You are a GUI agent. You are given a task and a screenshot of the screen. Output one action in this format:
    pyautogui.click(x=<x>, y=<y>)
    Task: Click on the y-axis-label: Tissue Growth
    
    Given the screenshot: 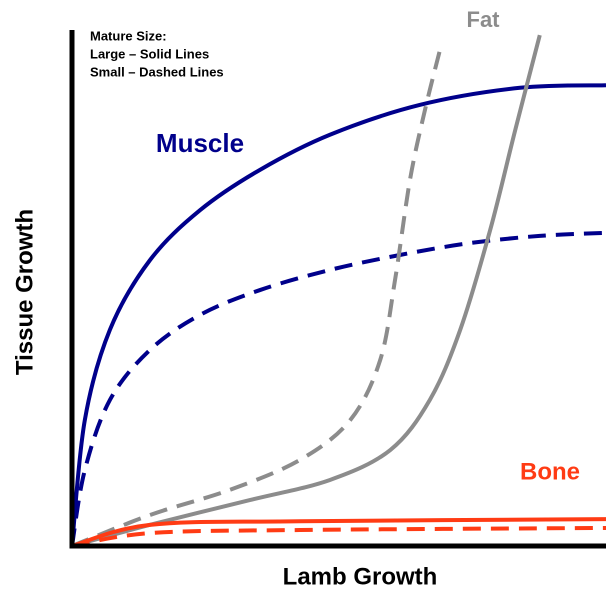 What is the action you would take?
    pyautogui.click(x=24, y=292)
    